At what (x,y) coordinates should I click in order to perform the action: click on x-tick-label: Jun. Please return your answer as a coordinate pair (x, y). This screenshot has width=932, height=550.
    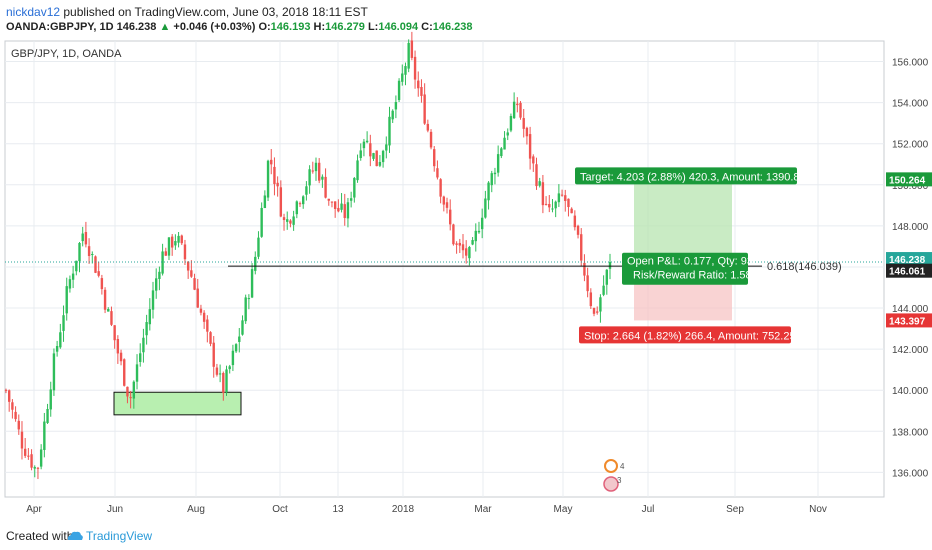
    Looking at the image, I should click on (115, 509).